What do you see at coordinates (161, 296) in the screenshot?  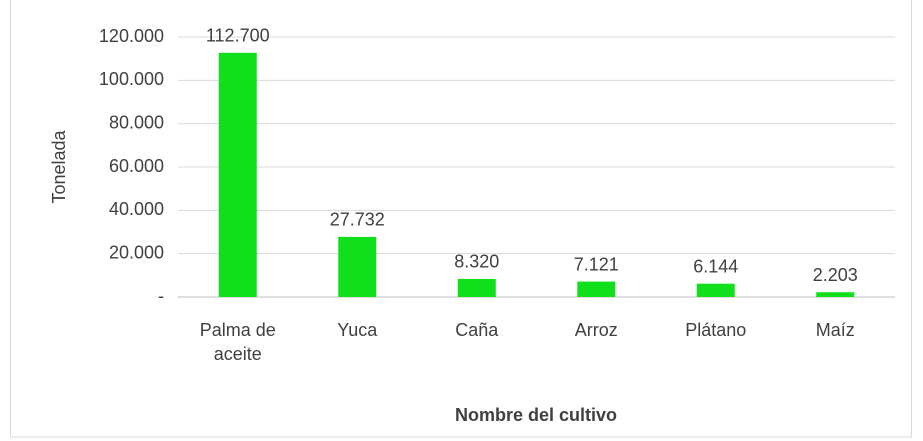 I see `y-tick-label: -` at bounding box center [161, 296].